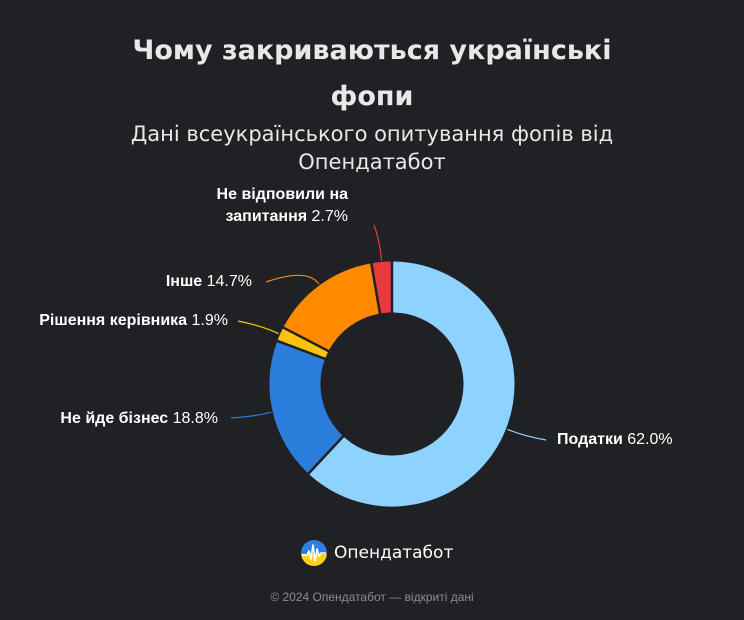 The image size is (744, 620). I want to click on brand: Опендатабот, so click(376, 553).